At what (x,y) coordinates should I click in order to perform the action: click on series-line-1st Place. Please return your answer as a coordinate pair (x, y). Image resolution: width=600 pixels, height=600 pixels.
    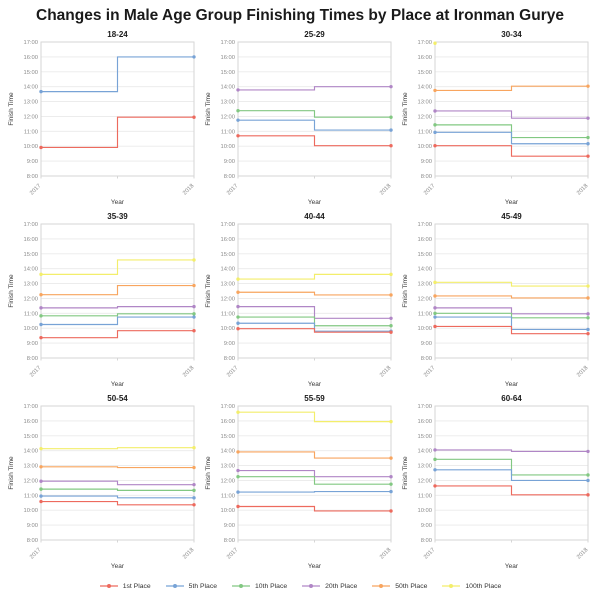
    Looking at the image, I should click on (314, 330).